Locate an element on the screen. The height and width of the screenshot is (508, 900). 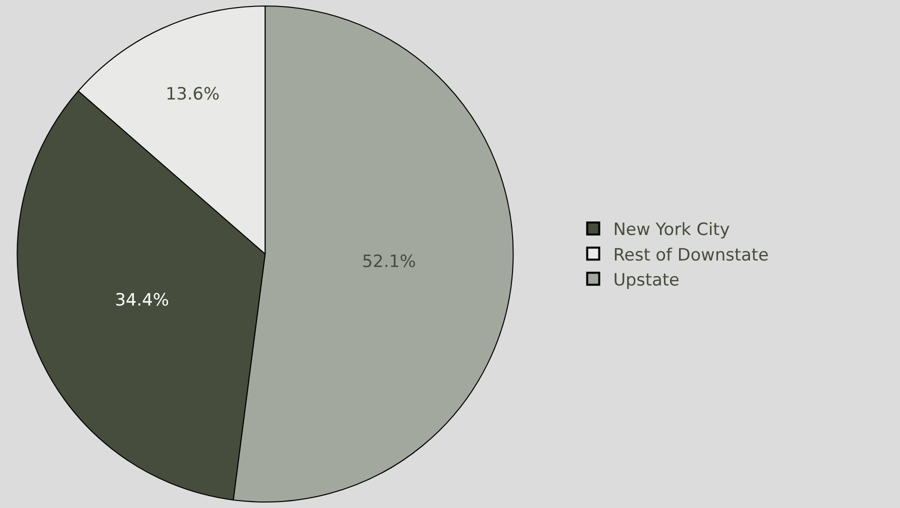
data-label: 13.6% is located at coordinates (193, 94).